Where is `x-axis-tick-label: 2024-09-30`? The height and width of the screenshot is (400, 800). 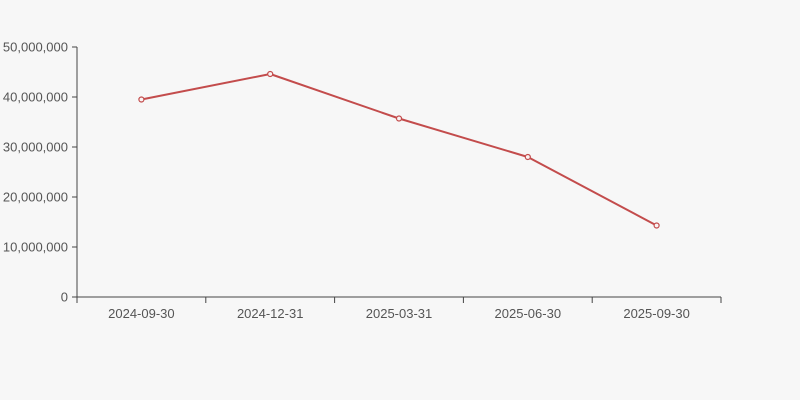
x-axis-tick-label: 2024-09-30 is located at coordinates (141, 313).